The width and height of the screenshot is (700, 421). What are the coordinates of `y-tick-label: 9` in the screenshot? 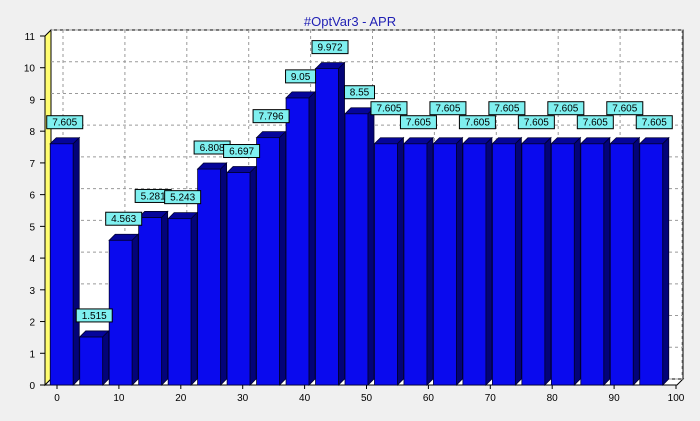 It's located at (32, 100).